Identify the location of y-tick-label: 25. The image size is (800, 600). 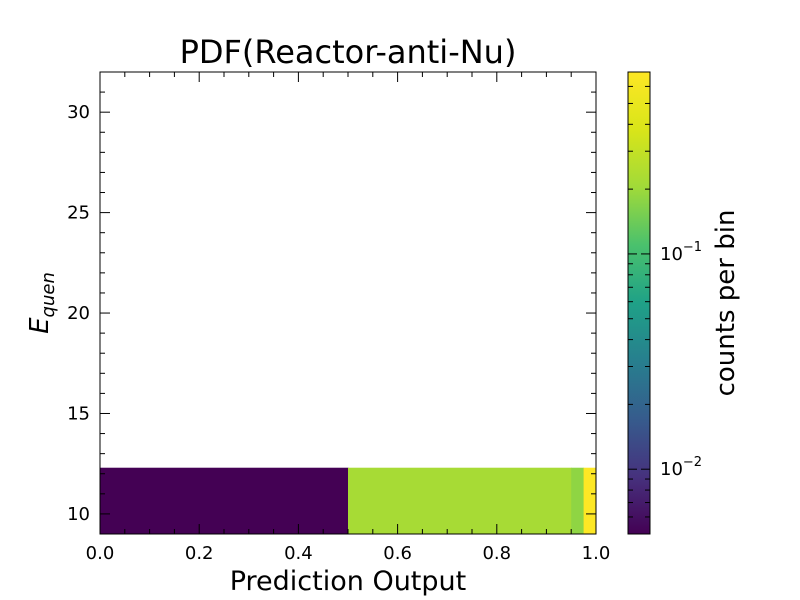
(78, 213).